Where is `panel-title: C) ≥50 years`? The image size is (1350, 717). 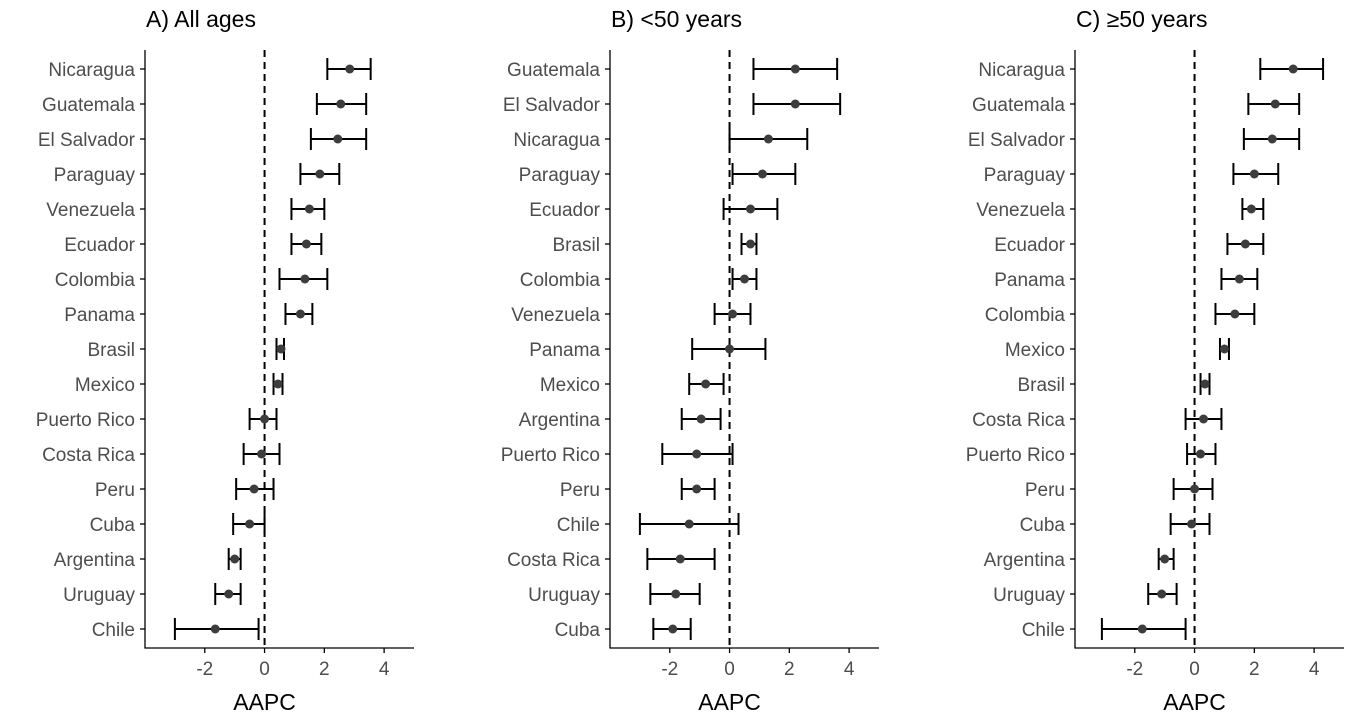 panel-title: C) ≥50 years is located at coordinates (1142, 19).